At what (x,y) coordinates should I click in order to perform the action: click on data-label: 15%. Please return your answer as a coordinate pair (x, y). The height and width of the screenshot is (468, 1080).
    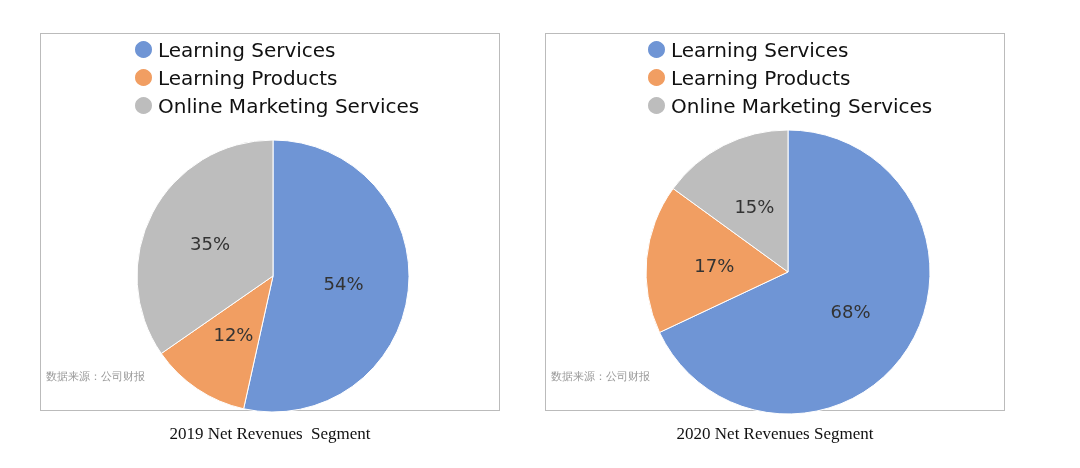
    Looking at the image, I should click on (754, 206).